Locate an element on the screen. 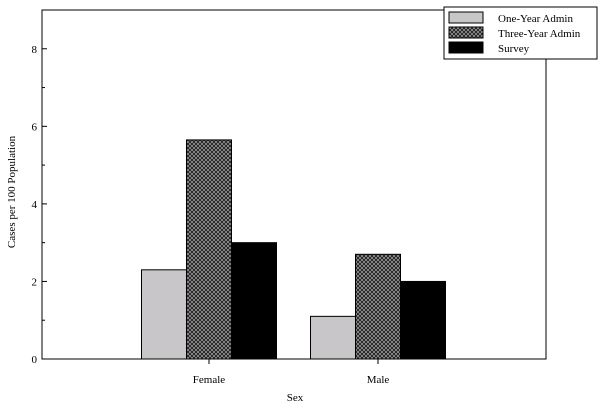 The height and width of the screenshot is (409, 600). y-axis: 0 2 4 6 8 is located at coordinates (39, 187).